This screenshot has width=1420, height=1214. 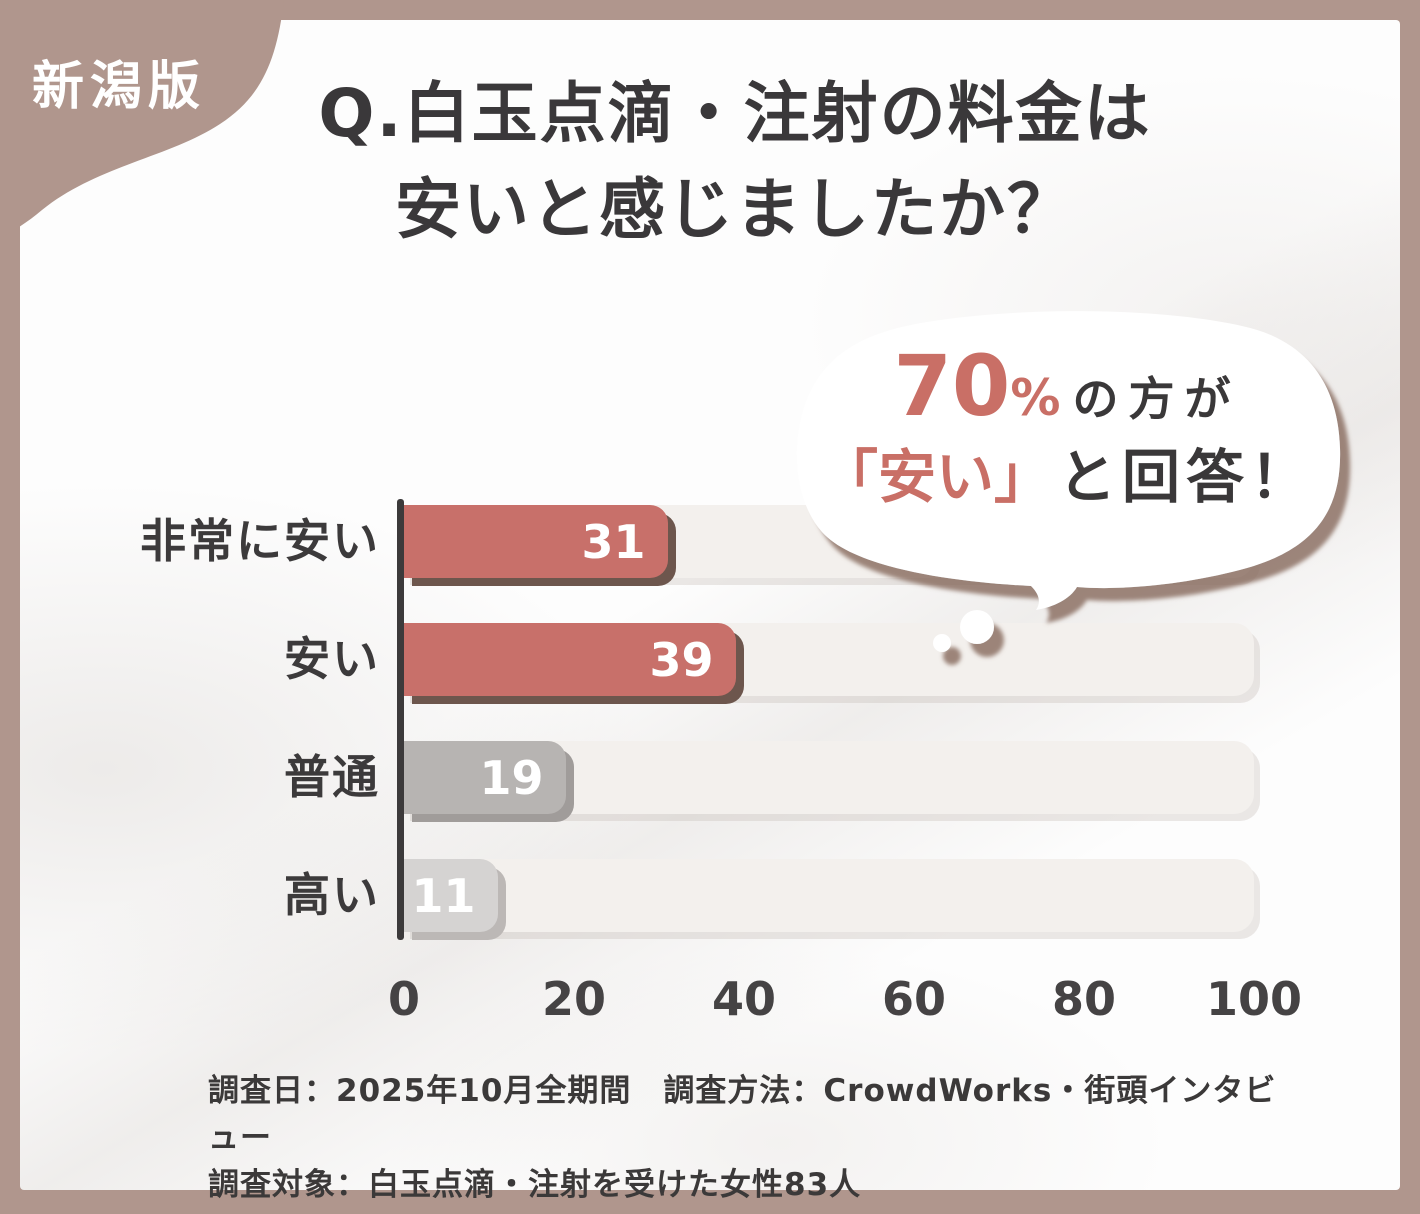 I want to click on page-title-line1: Q.白玉点滴・注射の料金は, so click(x=735, y=113).